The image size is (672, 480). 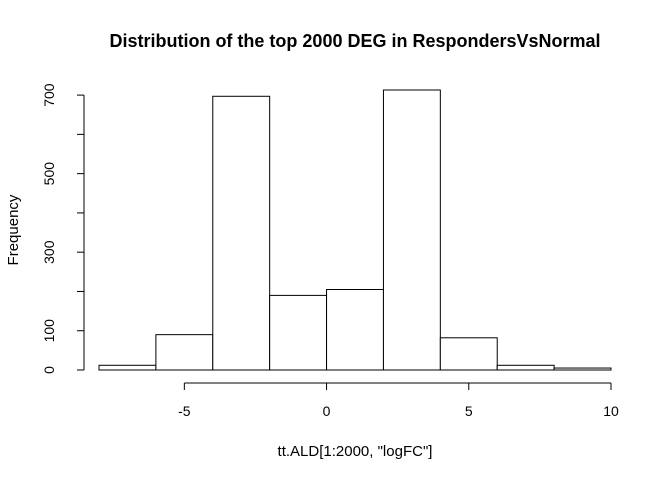 What do you see at coordinates (469, 411) in the screenshot?
I see `x-tick-label-2: 5` at bounding box center [469, 411].